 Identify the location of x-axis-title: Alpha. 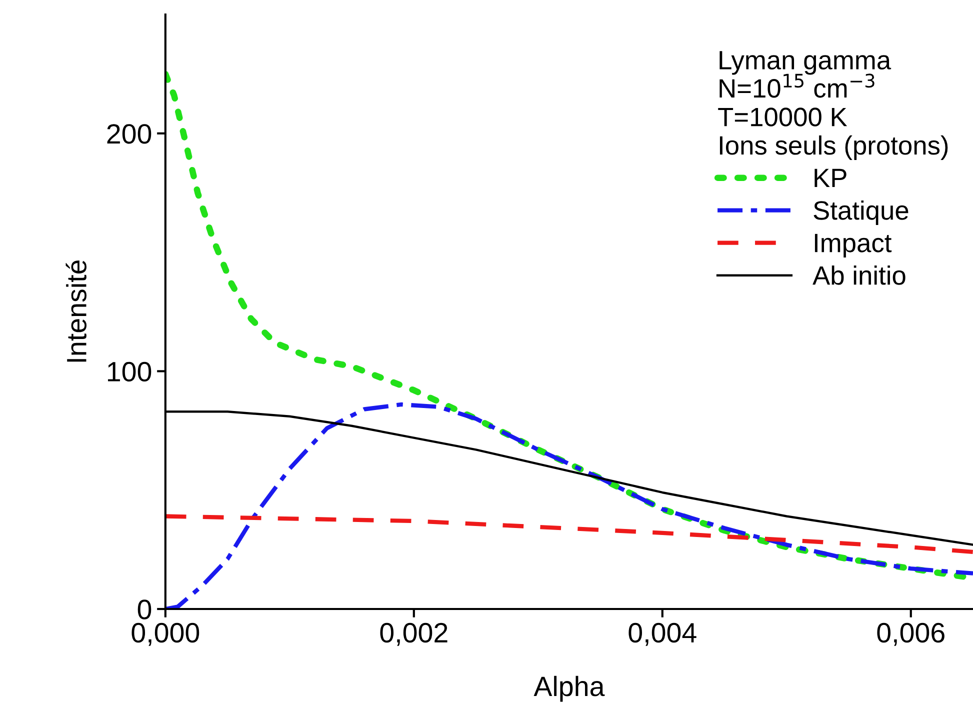
(569, 689).